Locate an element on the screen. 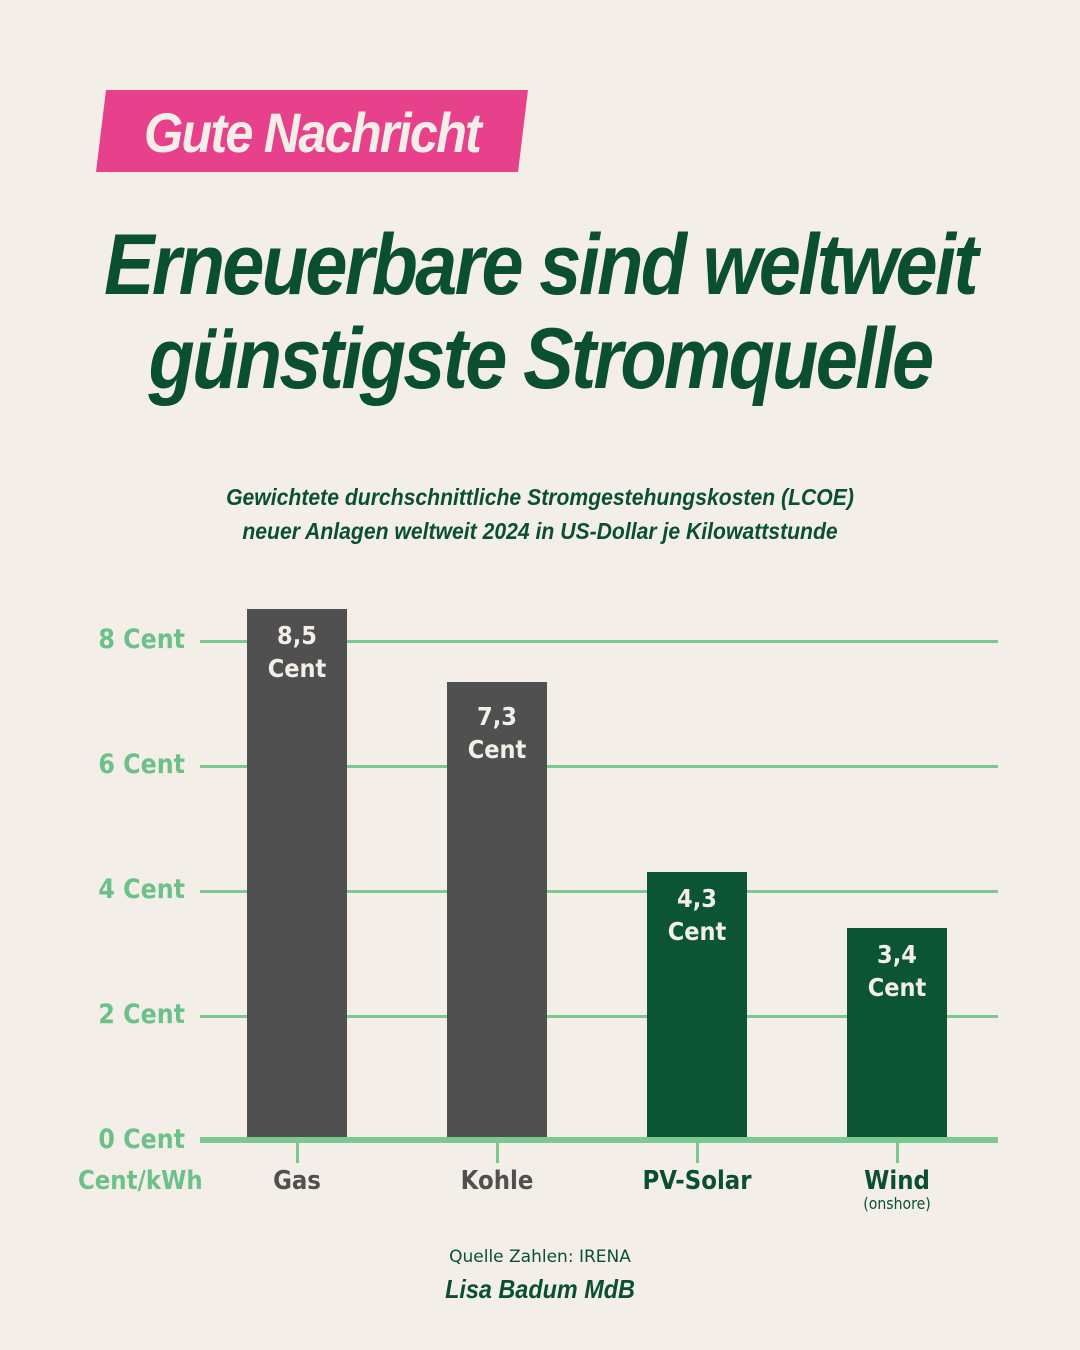  bar-value-label: 8,5 Cent is located at coordinates (297, 652).